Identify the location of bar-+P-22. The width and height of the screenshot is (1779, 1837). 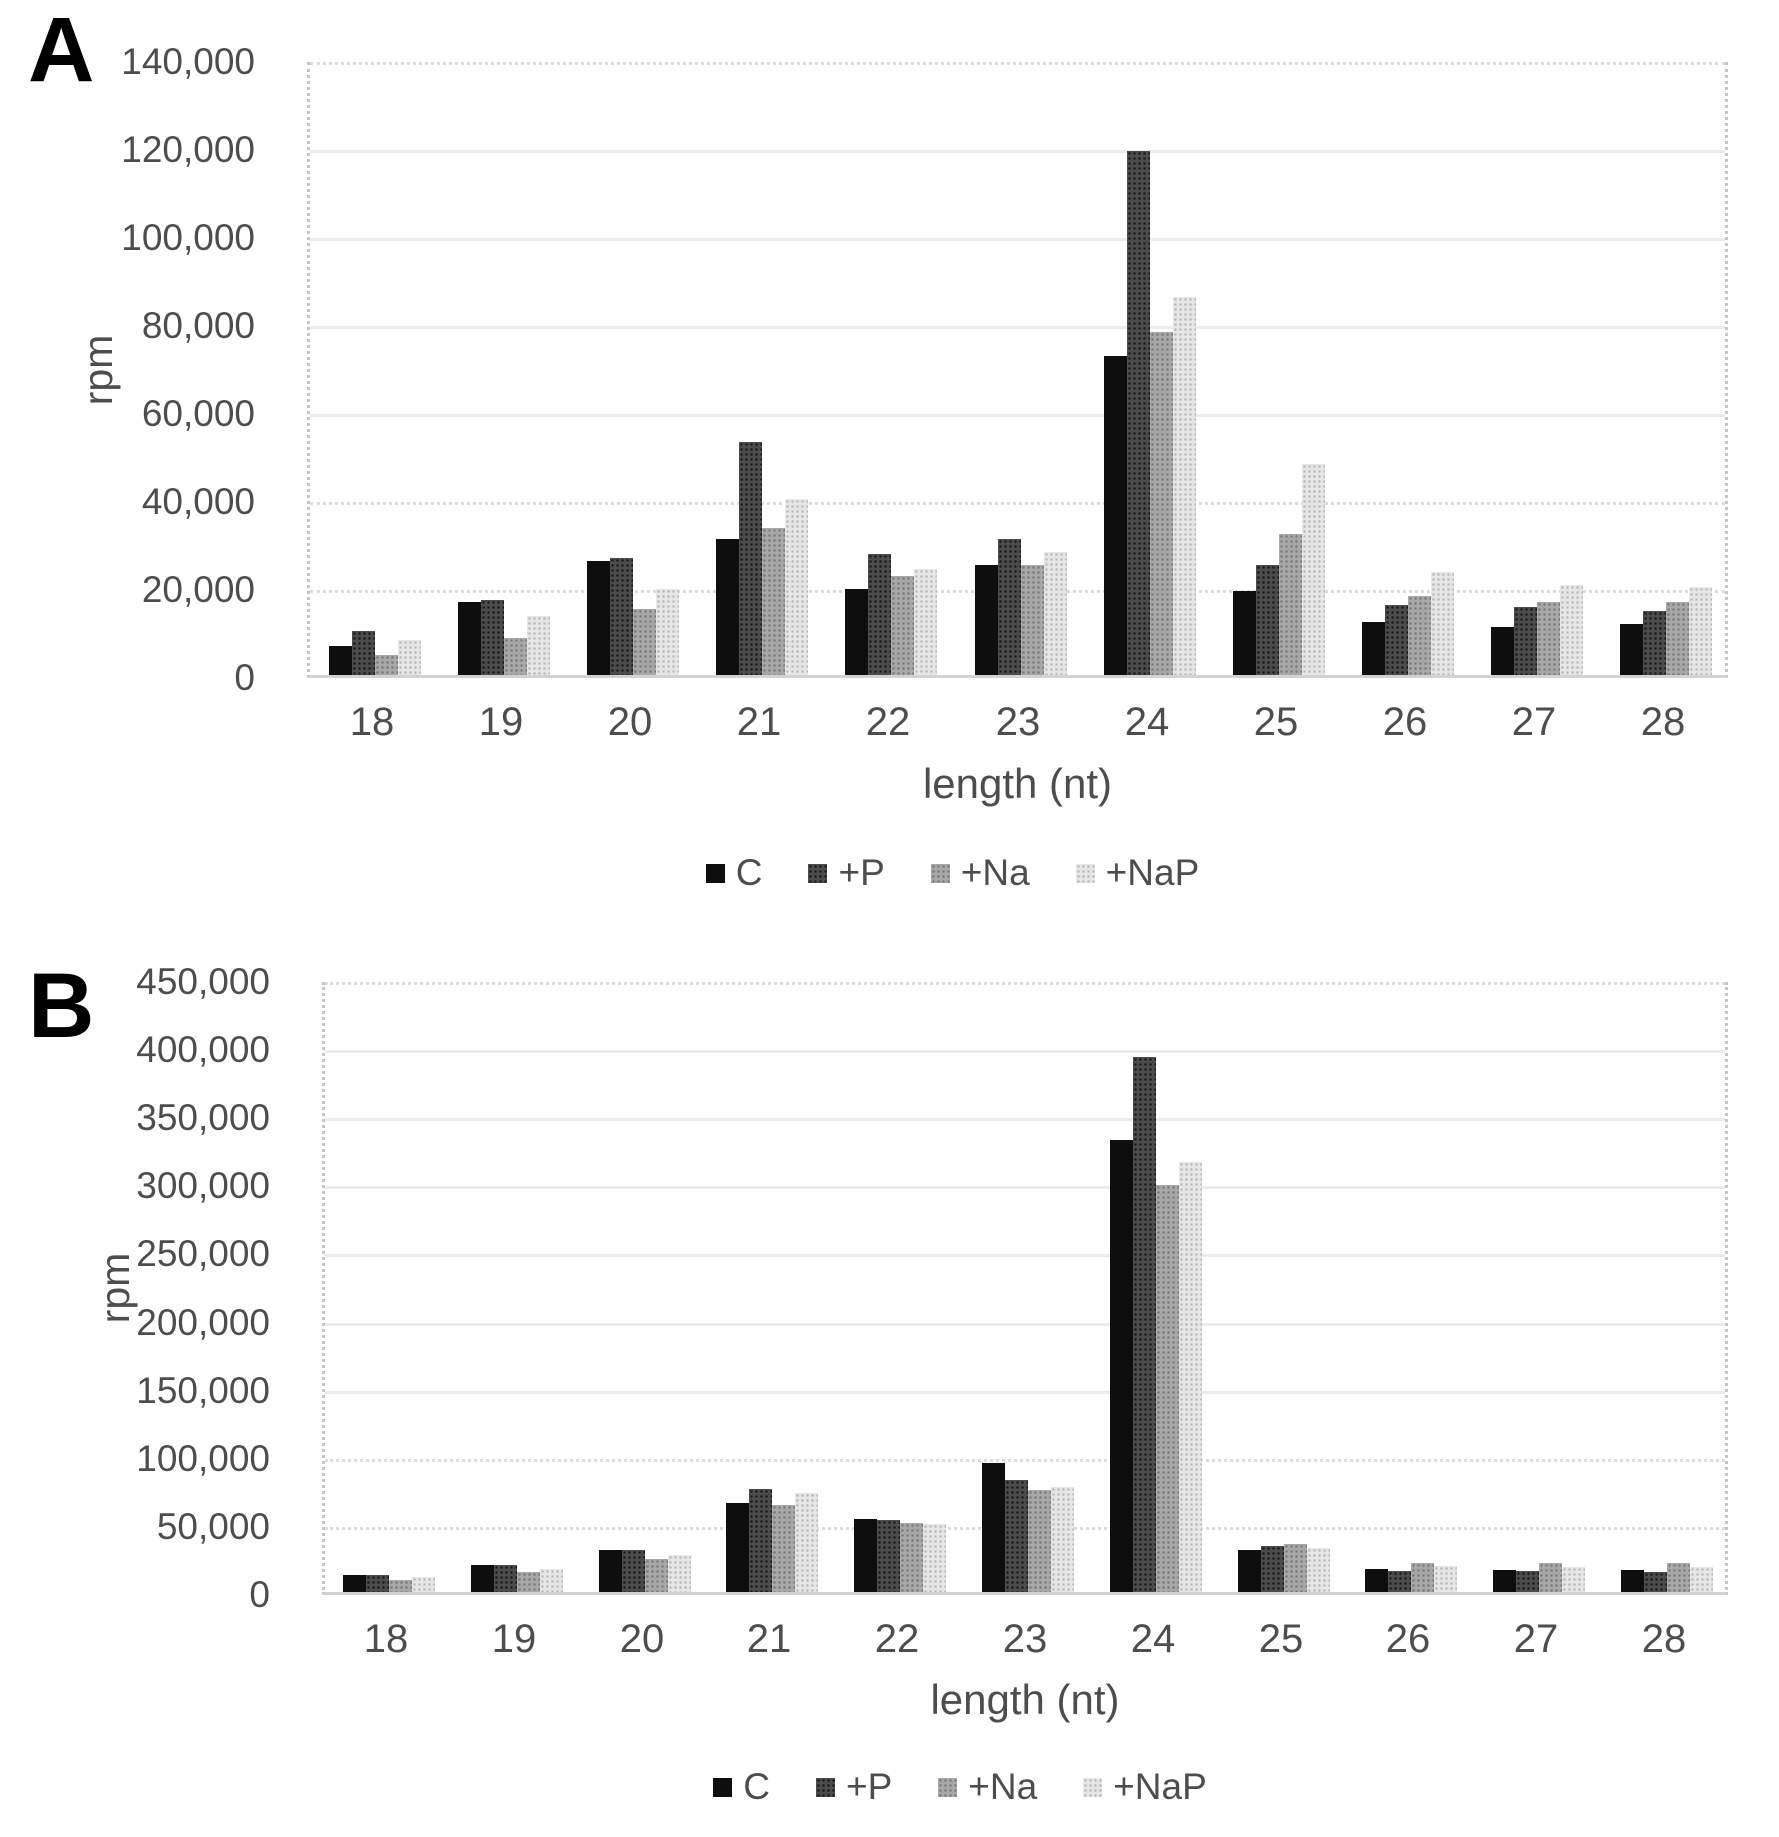
(879, 614).